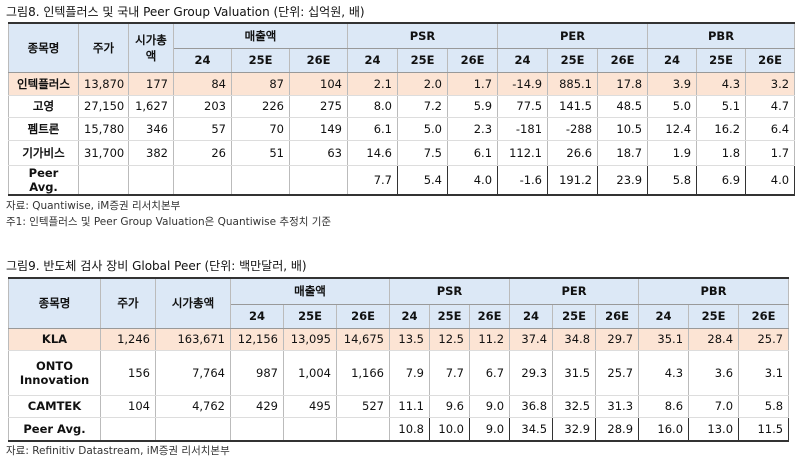 The image size is (800, 461). Describe the element at coordinates (257, 339) in the screenshot. I see `table-cell: 12,156` at that location.